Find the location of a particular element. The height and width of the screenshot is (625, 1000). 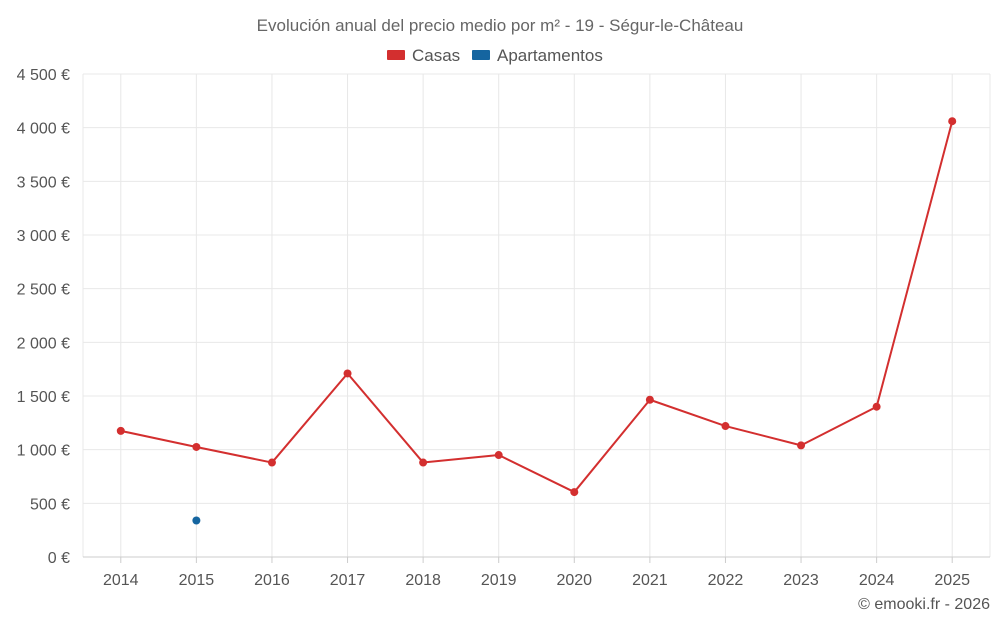

legend-item-casas: Casas is located at coordinates (423, 55).